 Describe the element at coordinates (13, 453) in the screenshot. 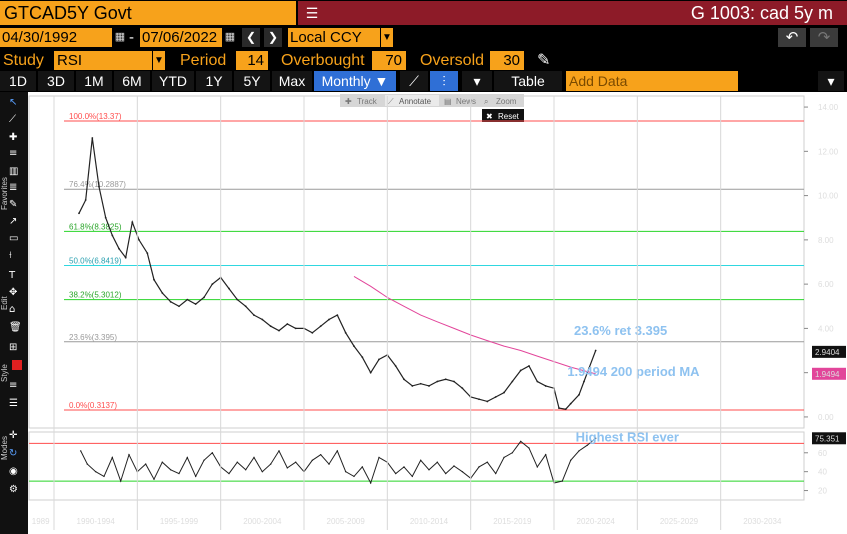

I see `refresh-icon: ↻` at that location.